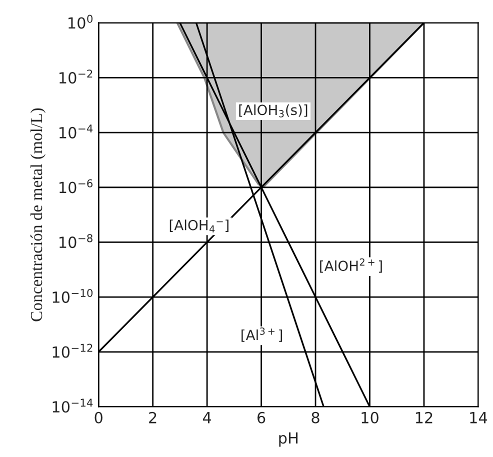 This screenshot has width=493, height=457. Describe the element at coordinates (479, 418) in the screenshot. I see `x-tick-label: 14` at that location.